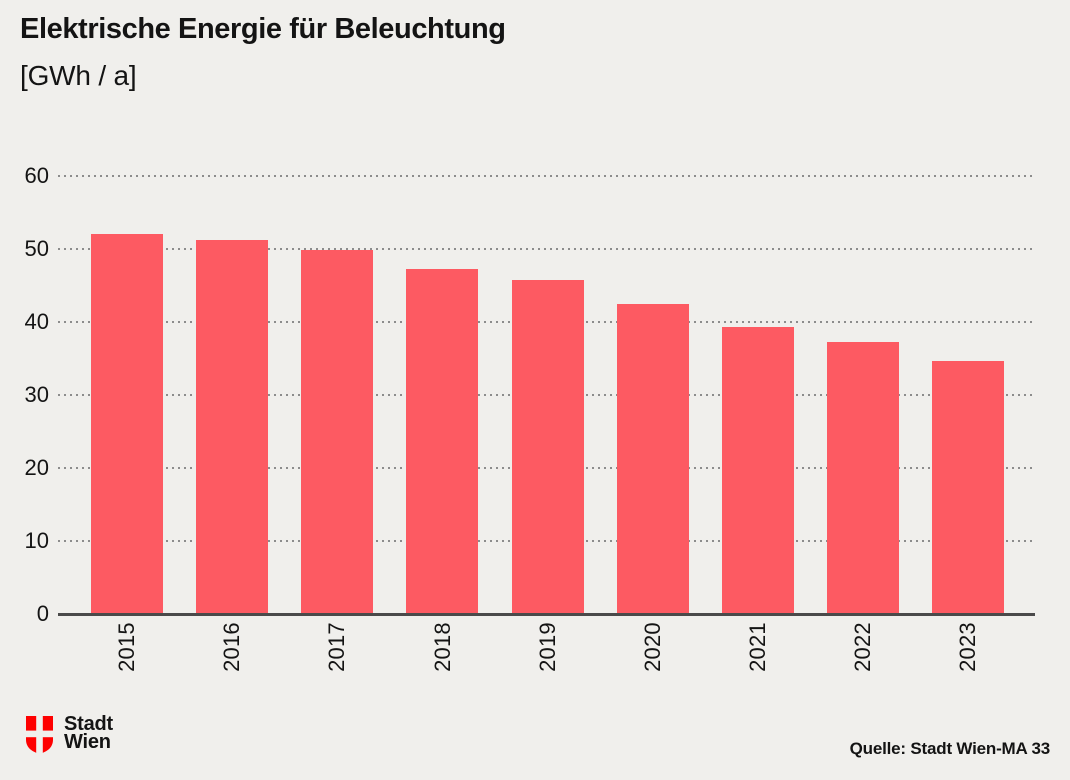  Describe the element at coordinates (36, 175) in the screenshot. I see `y-tick-label-60: 60` at that location.